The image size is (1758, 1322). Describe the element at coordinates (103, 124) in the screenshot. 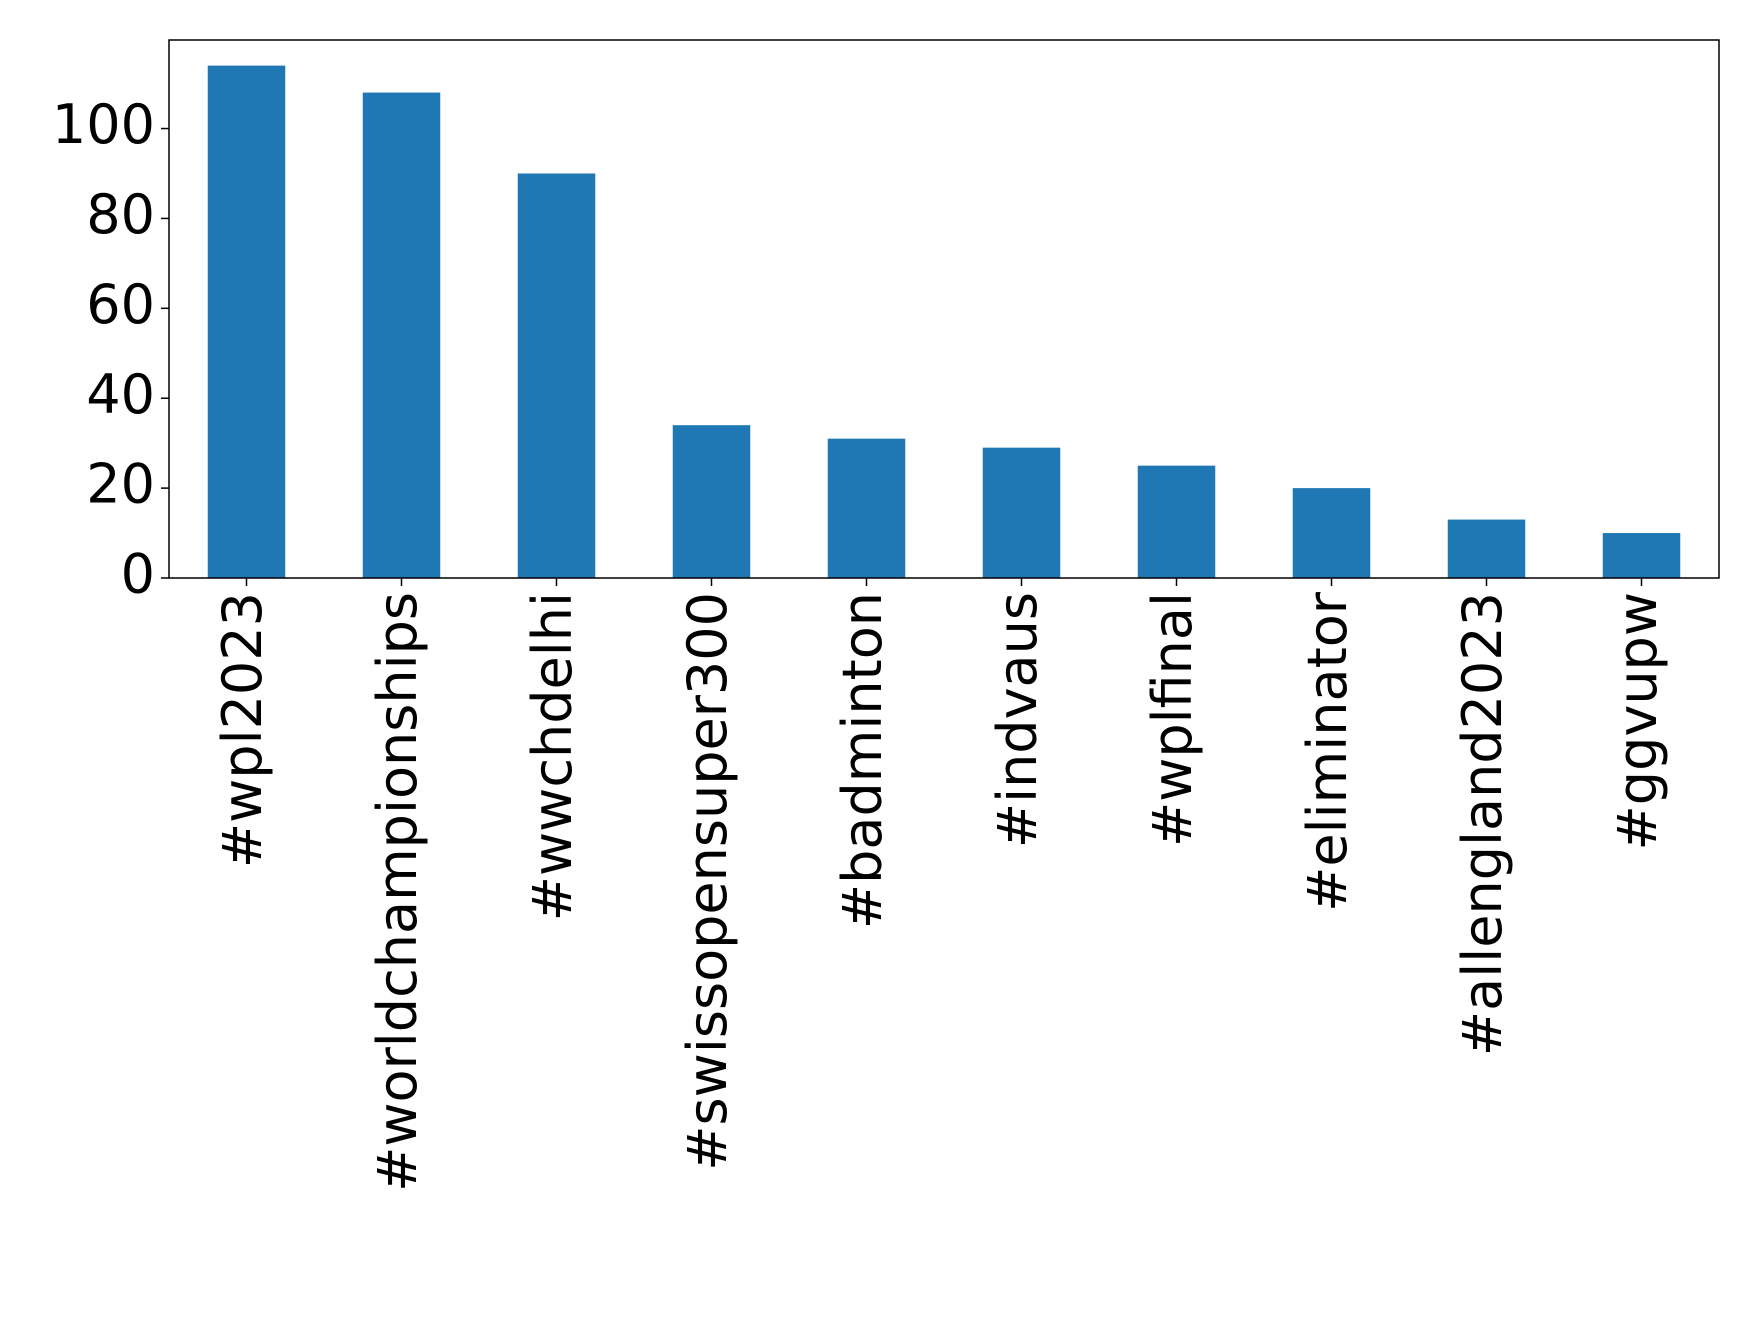

I see `y-tick-label: 100` at that location.